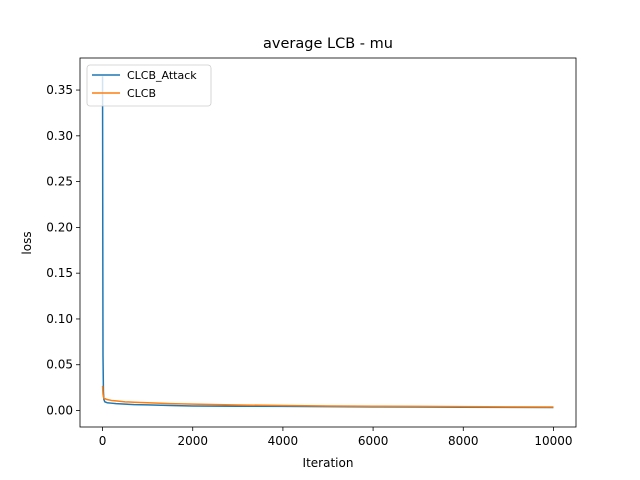 The image size is (640, 480). Describe the element at coordinates (463, 441) in the screenshot. I see `x-tick-label: 8000` at that location.